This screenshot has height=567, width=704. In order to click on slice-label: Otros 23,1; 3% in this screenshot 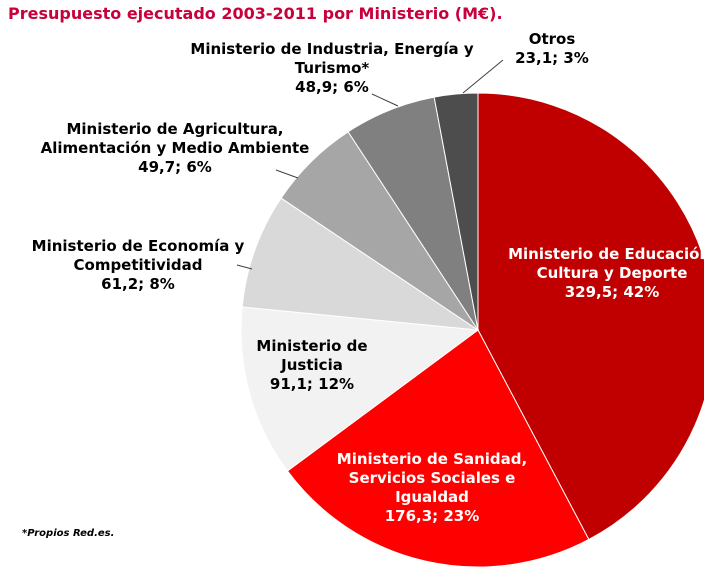, I will do `click(552, 49)`.